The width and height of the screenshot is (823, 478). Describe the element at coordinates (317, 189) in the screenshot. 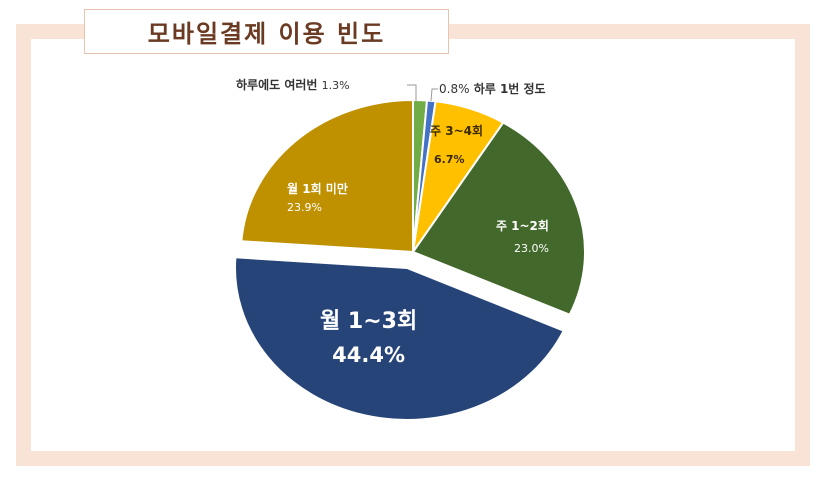

I see `label-s5-name: 월 1회 미만` at that location.